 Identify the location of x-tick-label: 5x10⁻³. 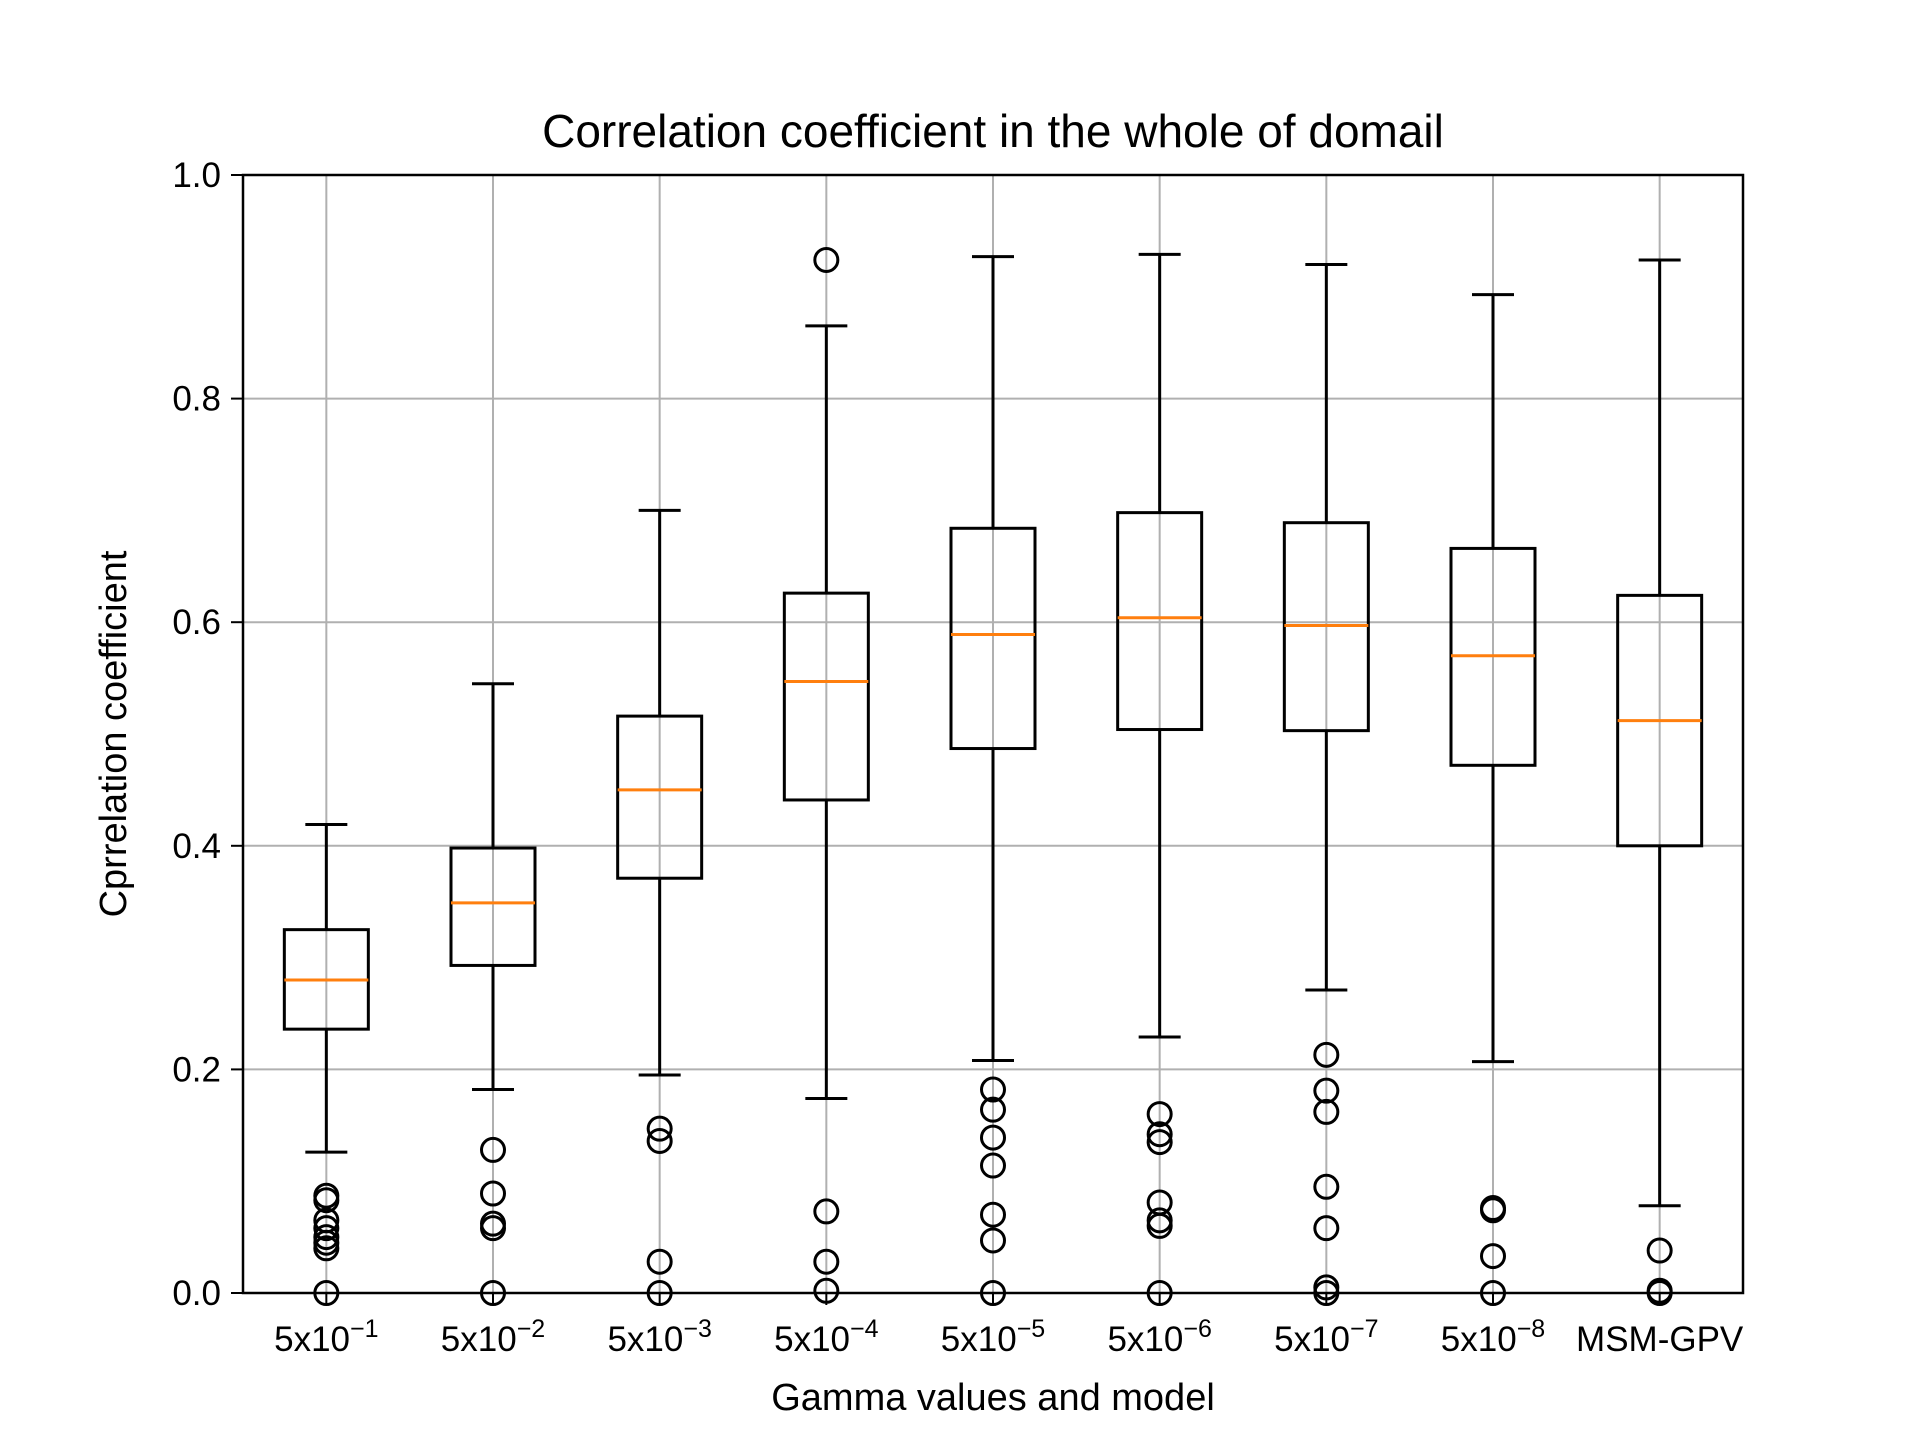
(659, 1337).